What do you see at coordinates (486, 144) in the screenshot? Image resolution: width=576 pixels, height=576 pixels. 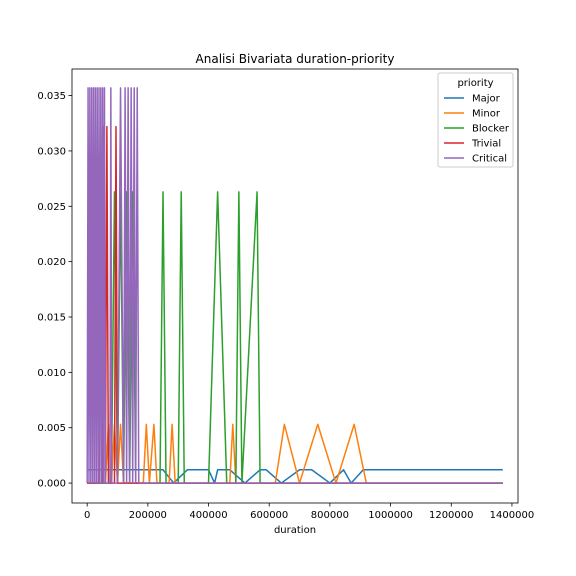 I see `legend-label-trivial: Trivial` at bounding box center [486, 144].